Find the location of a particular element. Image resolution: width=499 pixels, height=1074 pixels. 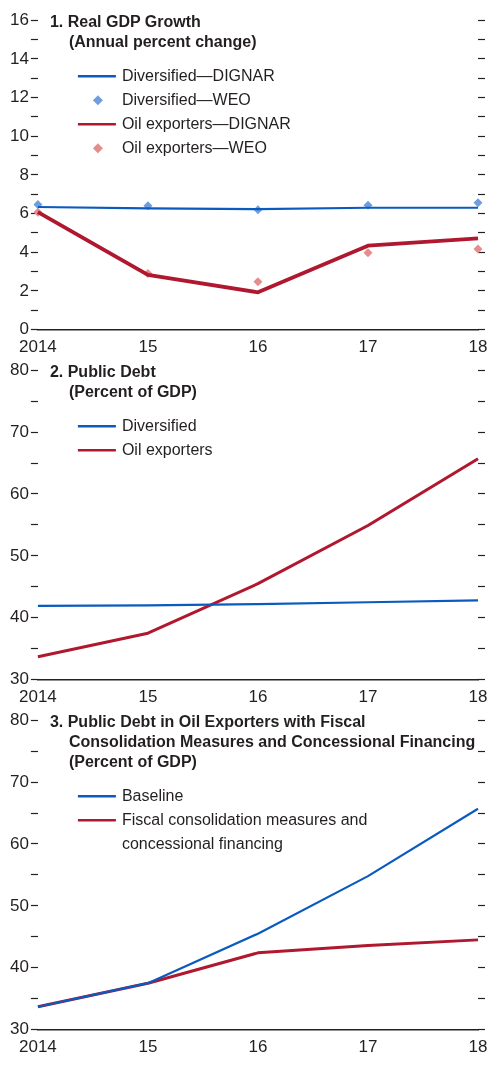

y-tick-label: 14 is located at coordinates (19, 58).